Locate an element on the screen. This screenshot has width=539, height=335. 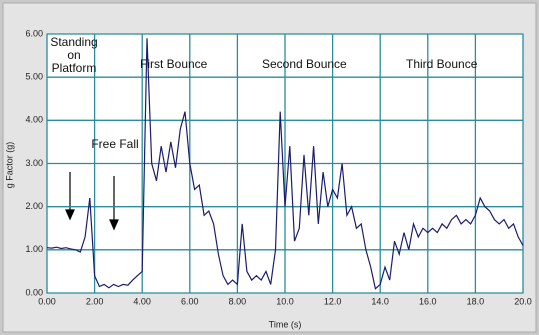
annotation: Free Fall is located at coordinates (115, 144).